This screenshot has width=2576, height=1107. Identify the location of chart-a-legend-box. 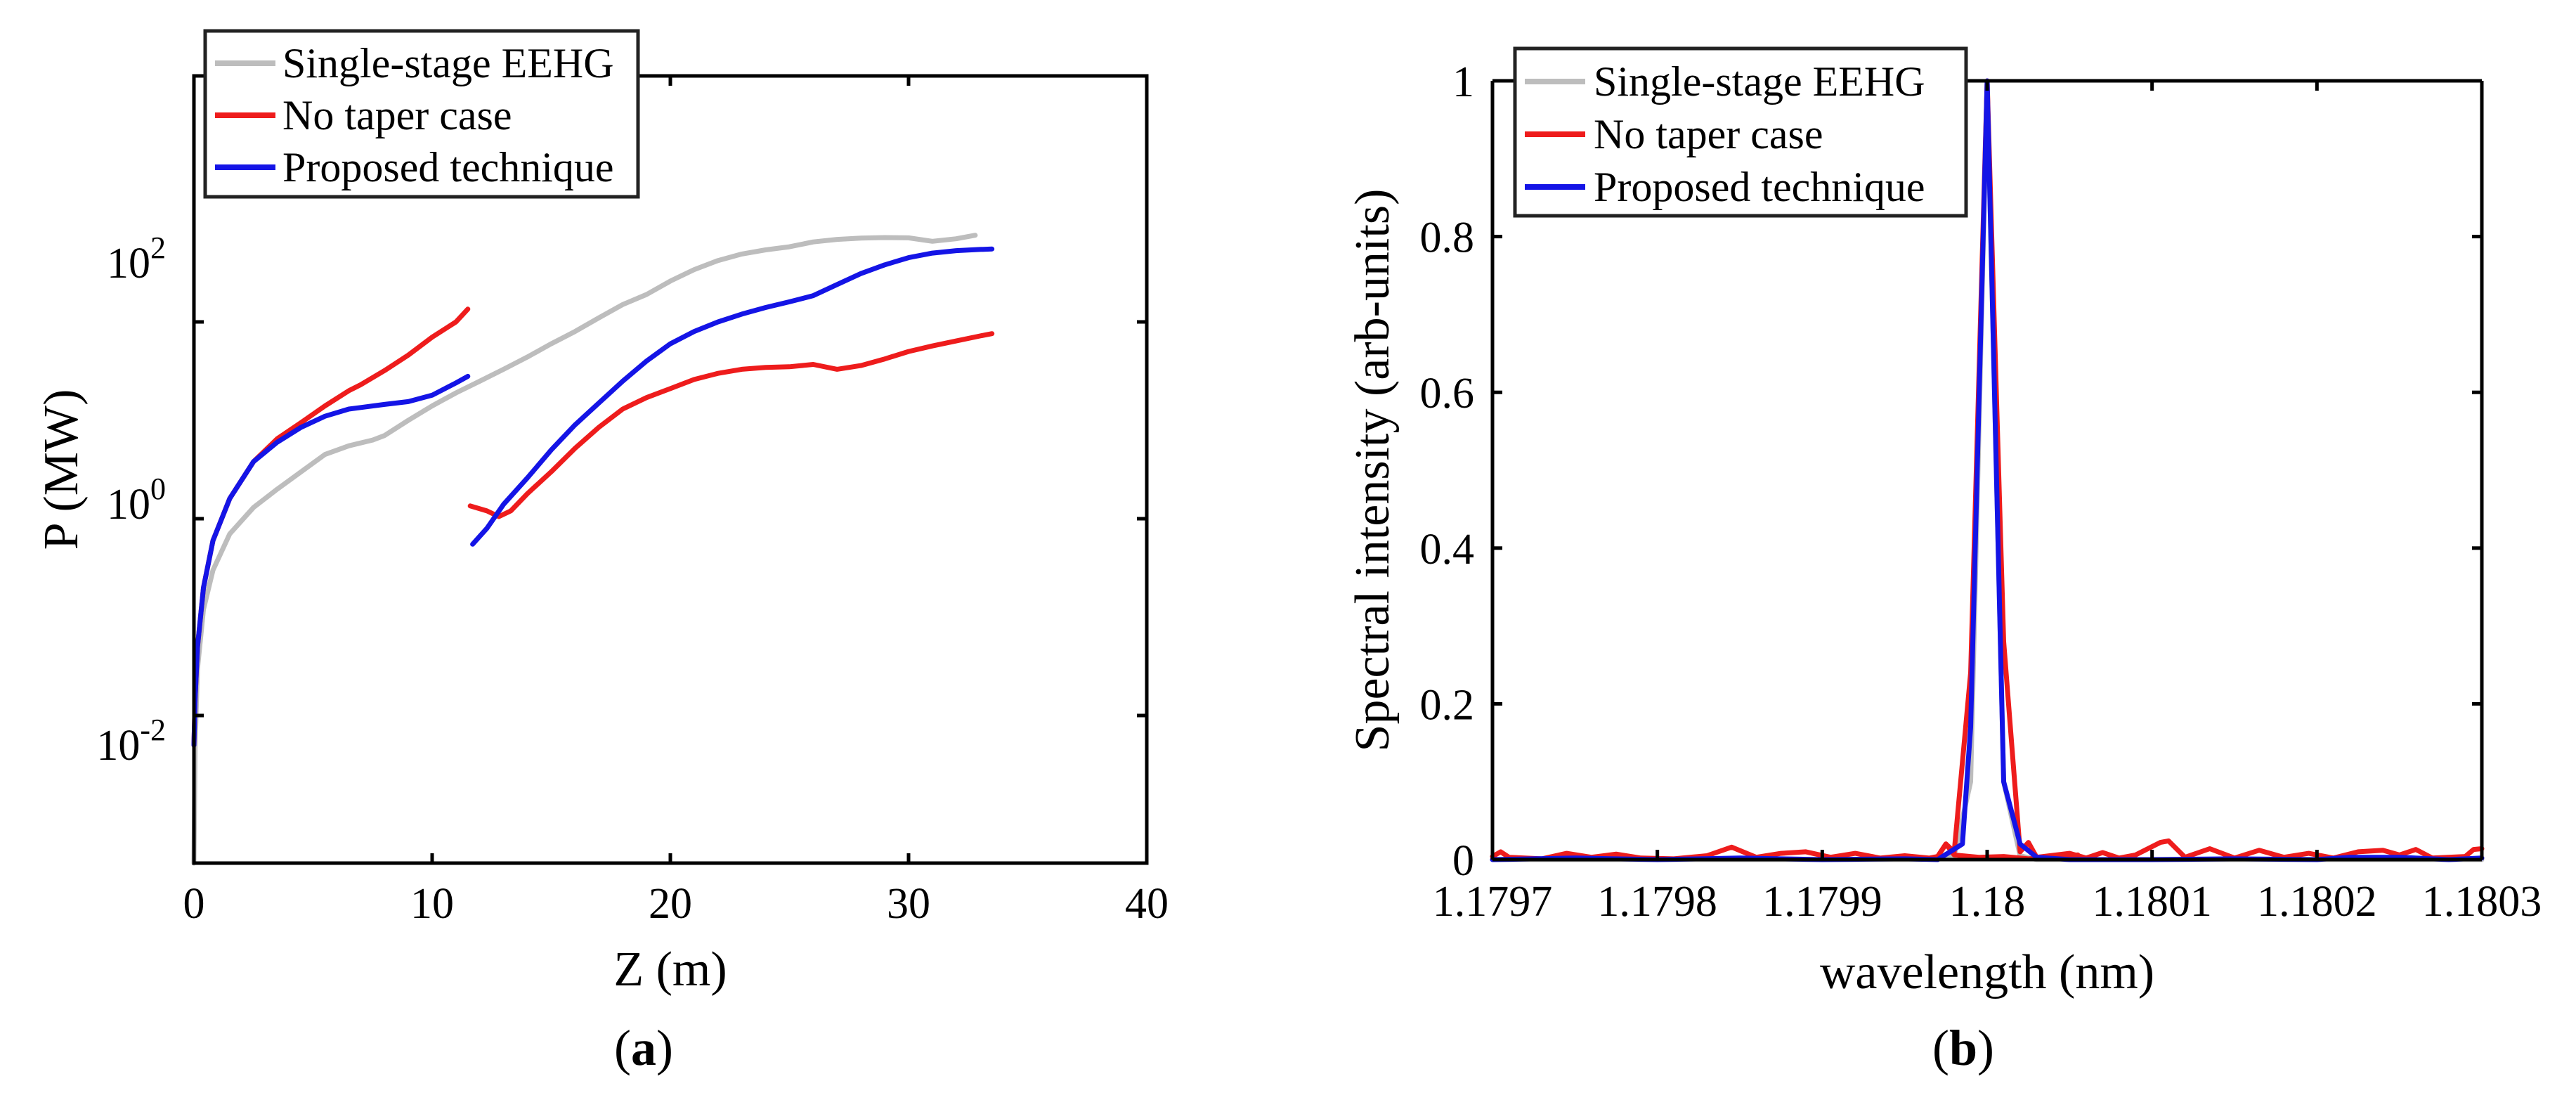
(421, 114).